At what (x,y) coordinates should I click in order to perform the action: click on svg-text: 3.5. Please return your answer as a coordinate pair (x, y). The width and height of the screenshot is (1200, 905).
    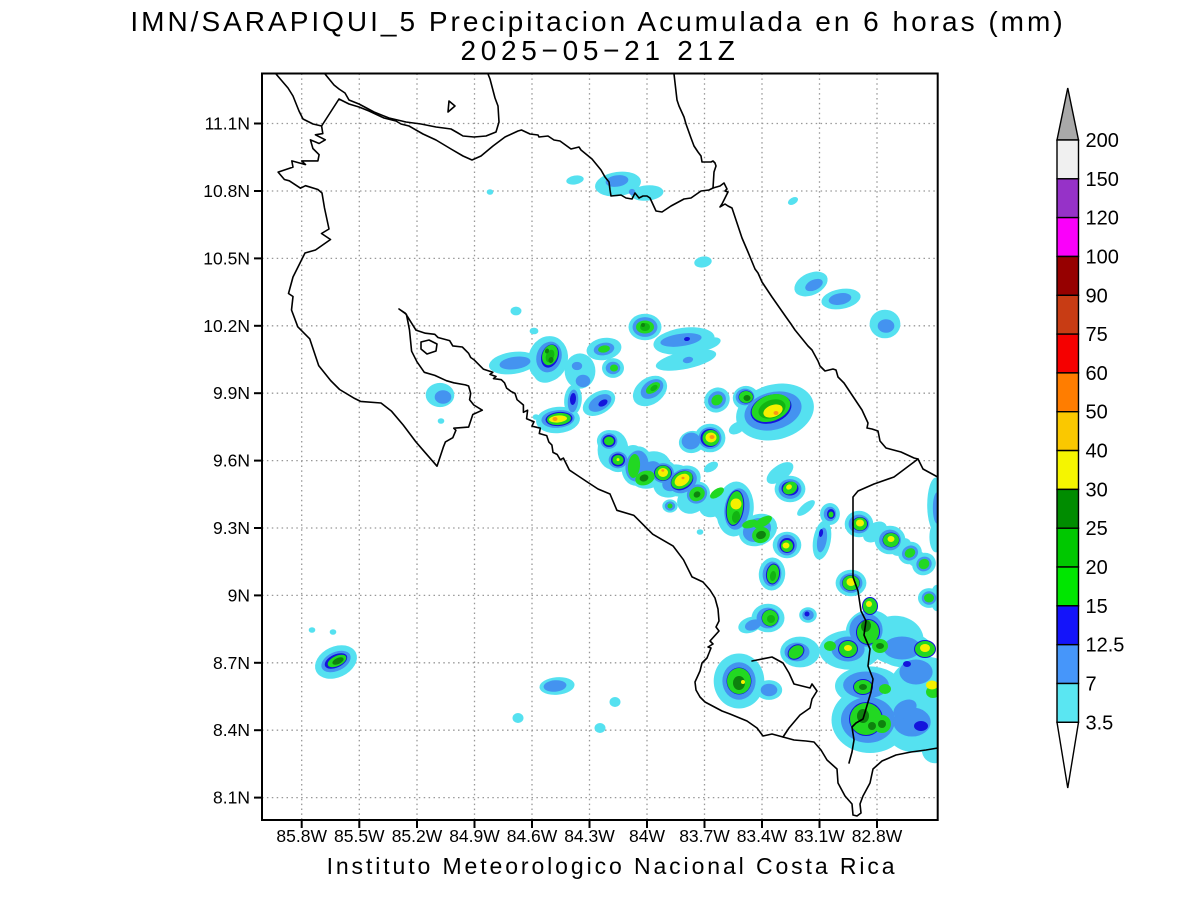
    Looking at the image, I should click on (1100, 723).